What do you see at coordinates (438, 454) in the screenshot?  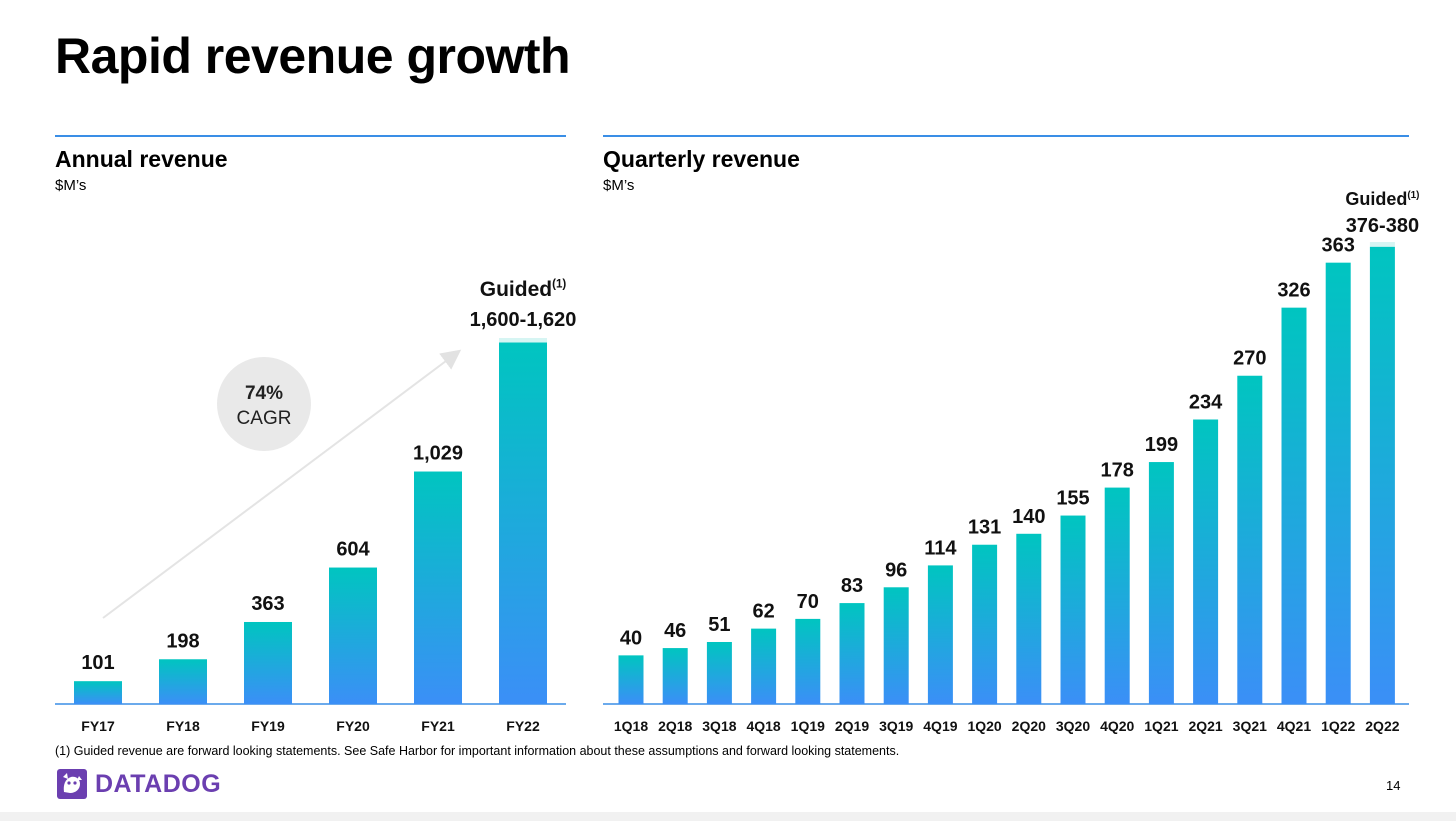 I see `annual-value-label-FY21: 1,029` at bounding box center [438, 454].